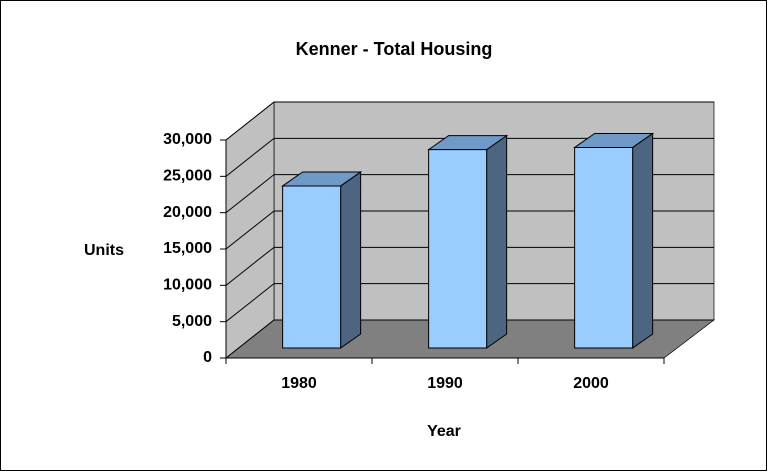 The image size is (768, 472). What do you see at coordinates (299, 383) in the screenshot?
I see `x-tick-label: 1980` at bounding box center [299, 383].